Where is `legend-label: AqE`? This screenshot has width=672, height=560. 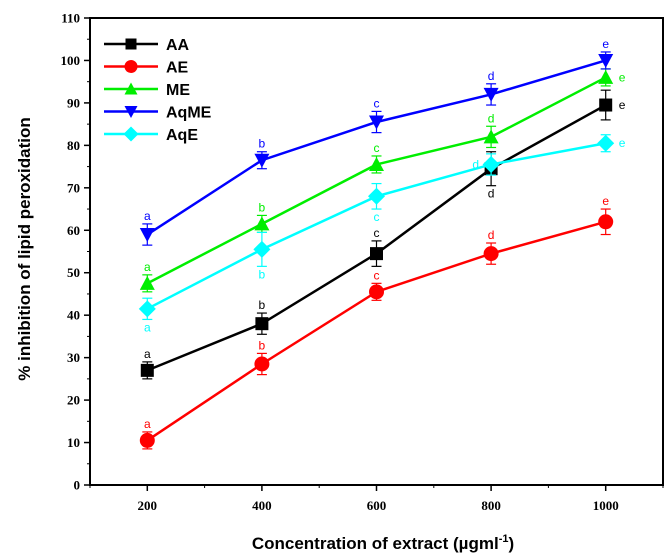
legend-label: AqE is located at coordinates (182, 135).